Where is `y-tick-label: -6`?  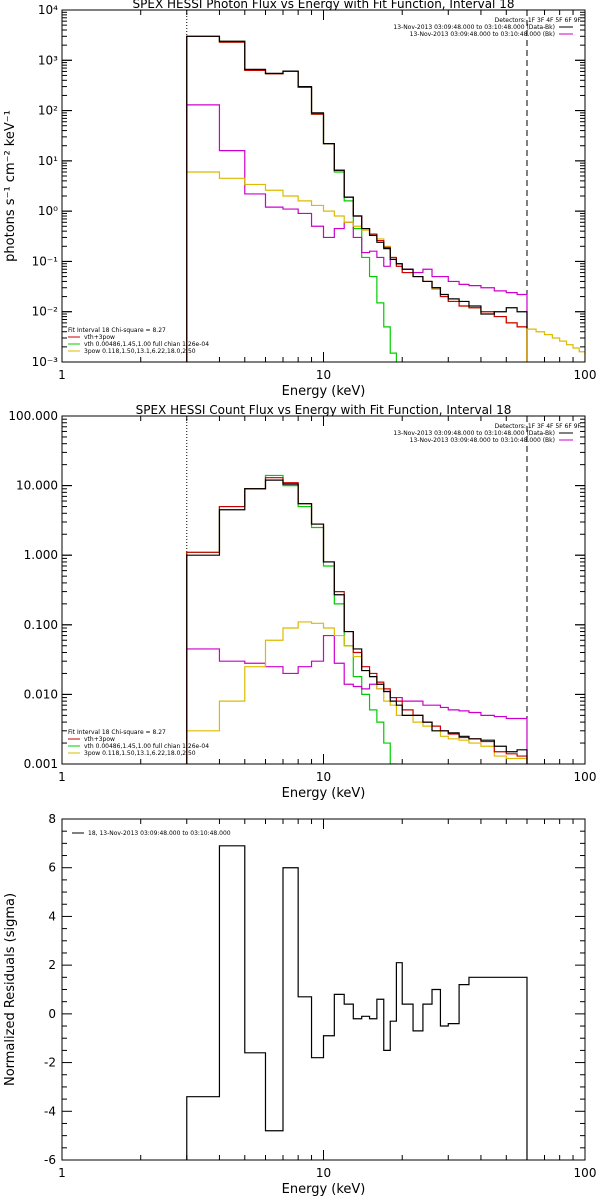 y-tick-label: -6 is located at coordinates (50, 1160).